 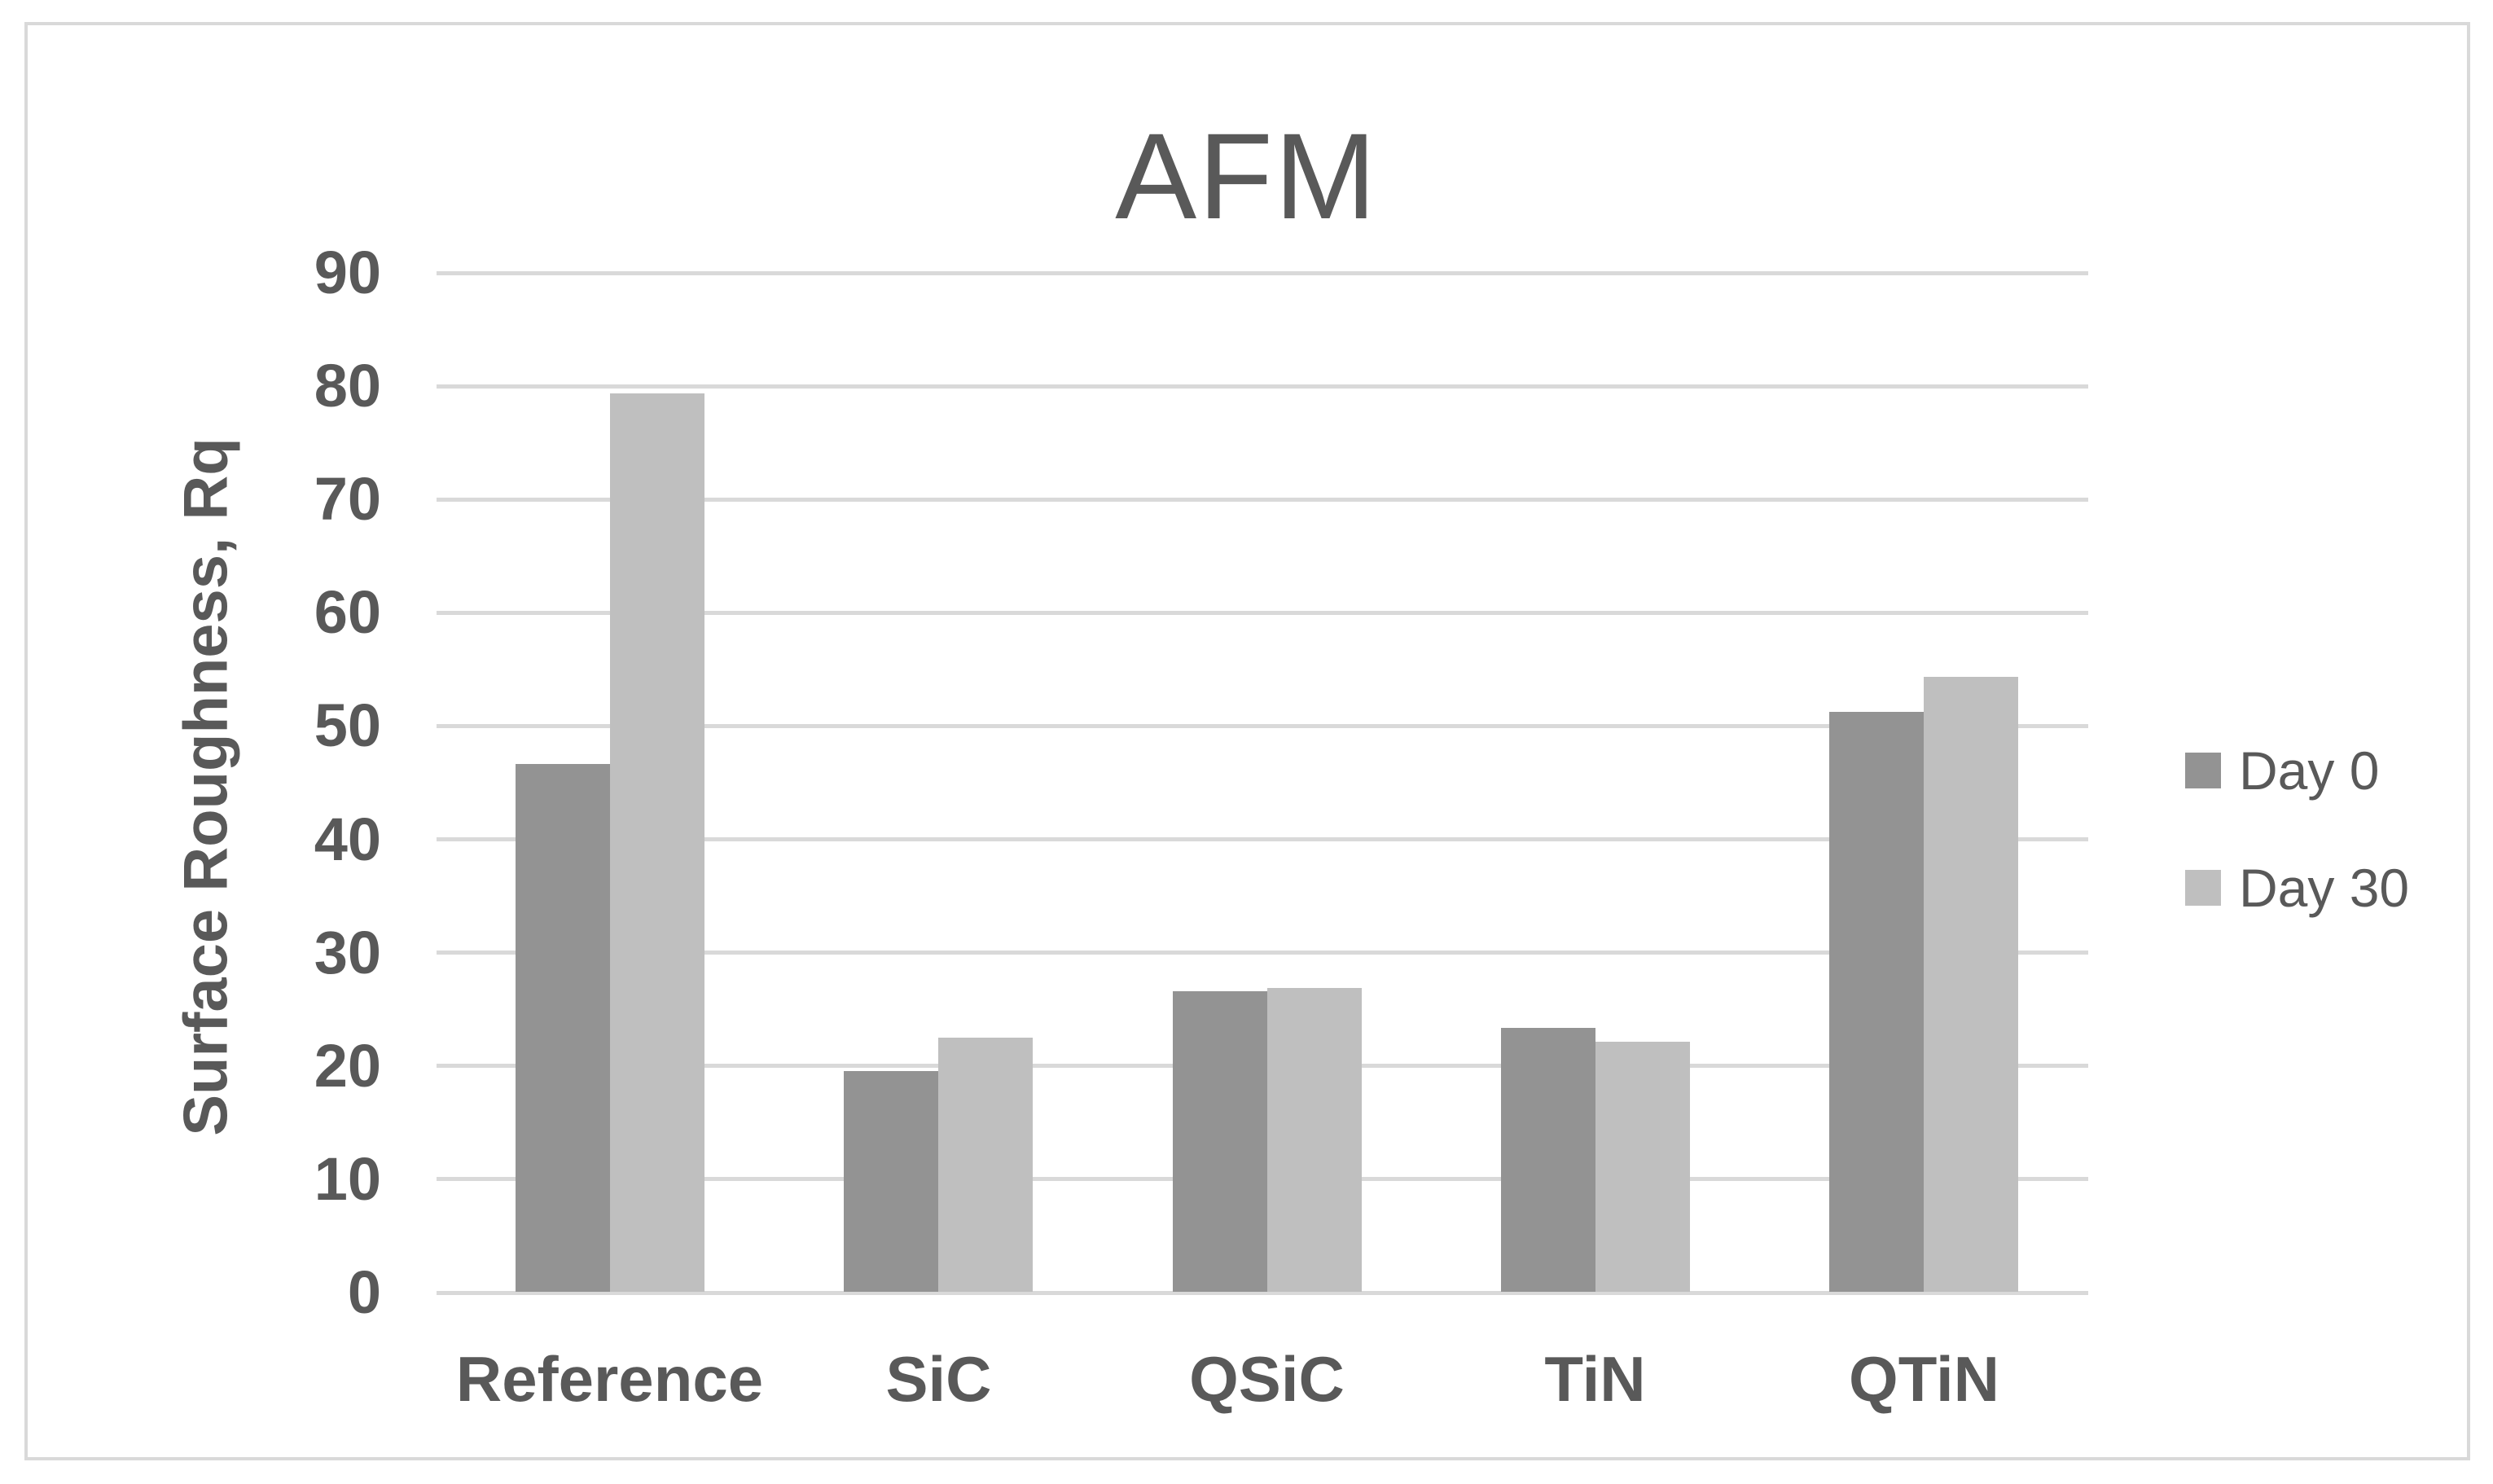 What do you see at coordinates (563, 1028) in the screenshot?
I see `bar-day0-reference` at bounding box center [563, 1028].